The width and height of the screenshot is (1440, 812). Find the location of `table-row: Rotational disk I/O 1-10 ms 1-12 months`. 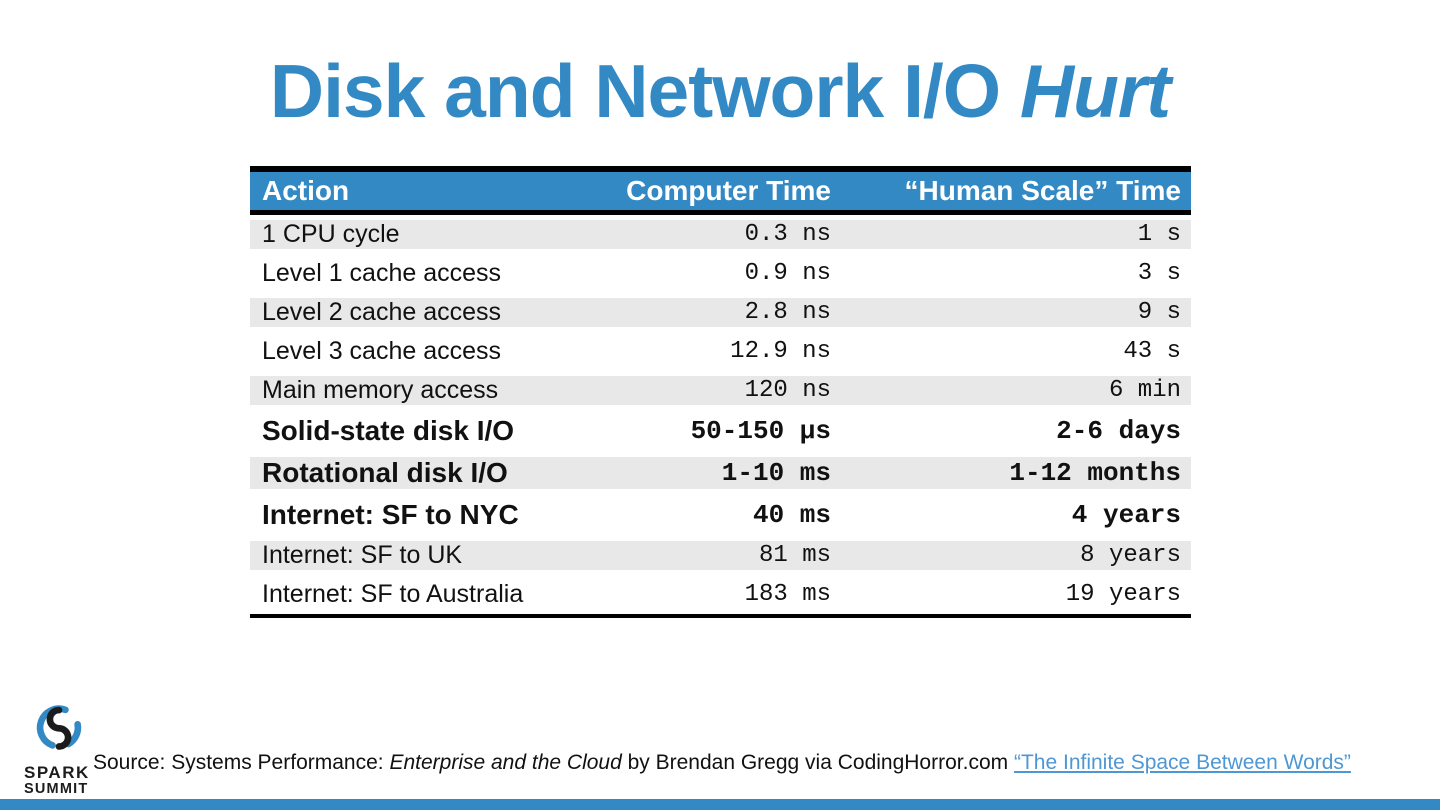

table-row: Rotational disk I/O 1-10 ms 1-12 months is located at coordinates (720, 473).